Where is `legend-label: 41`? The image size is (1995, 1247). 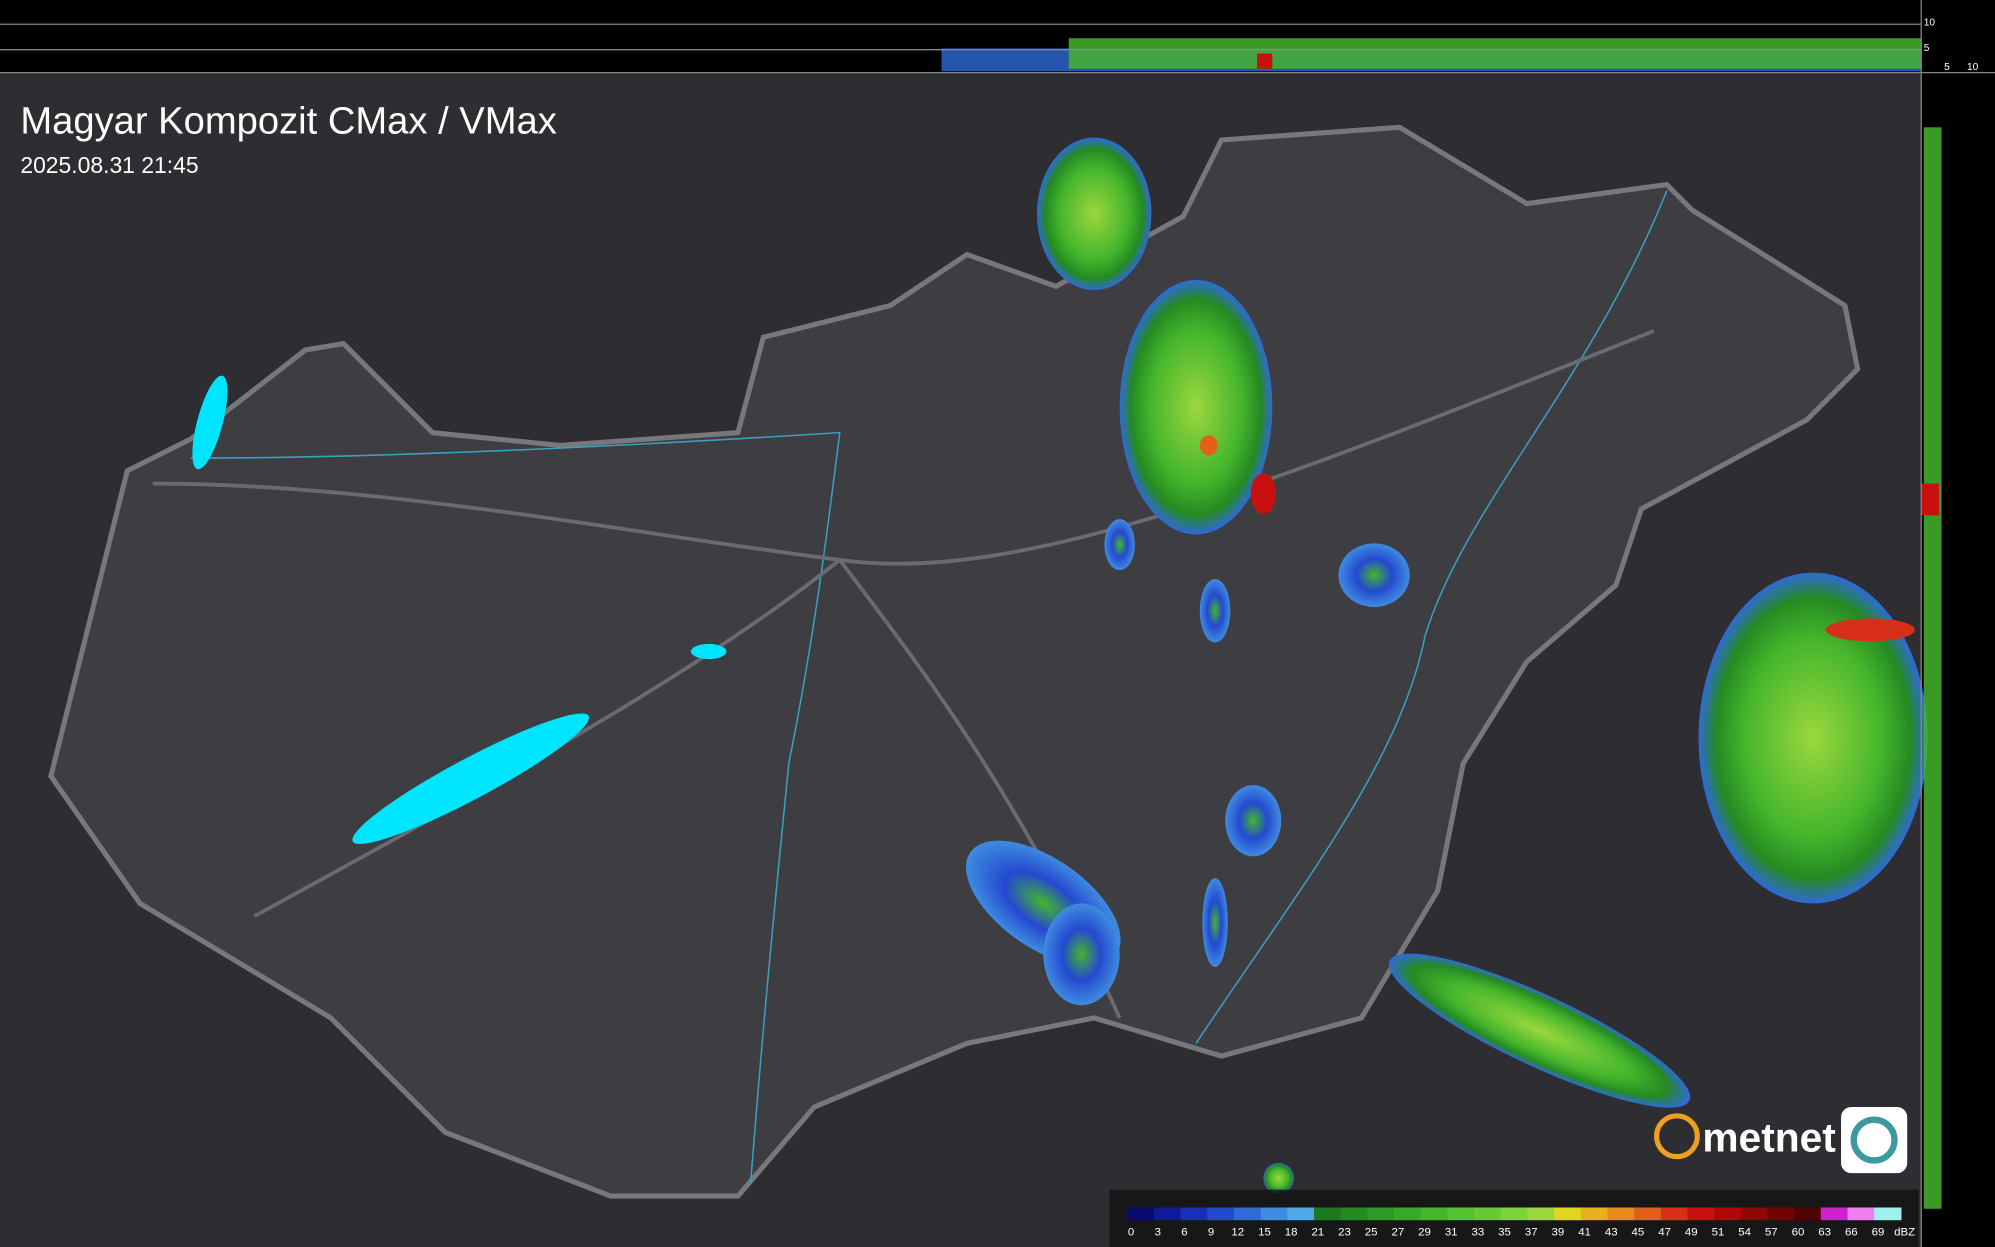 legend-label: 41 is located at coordinates (1584, 1232).